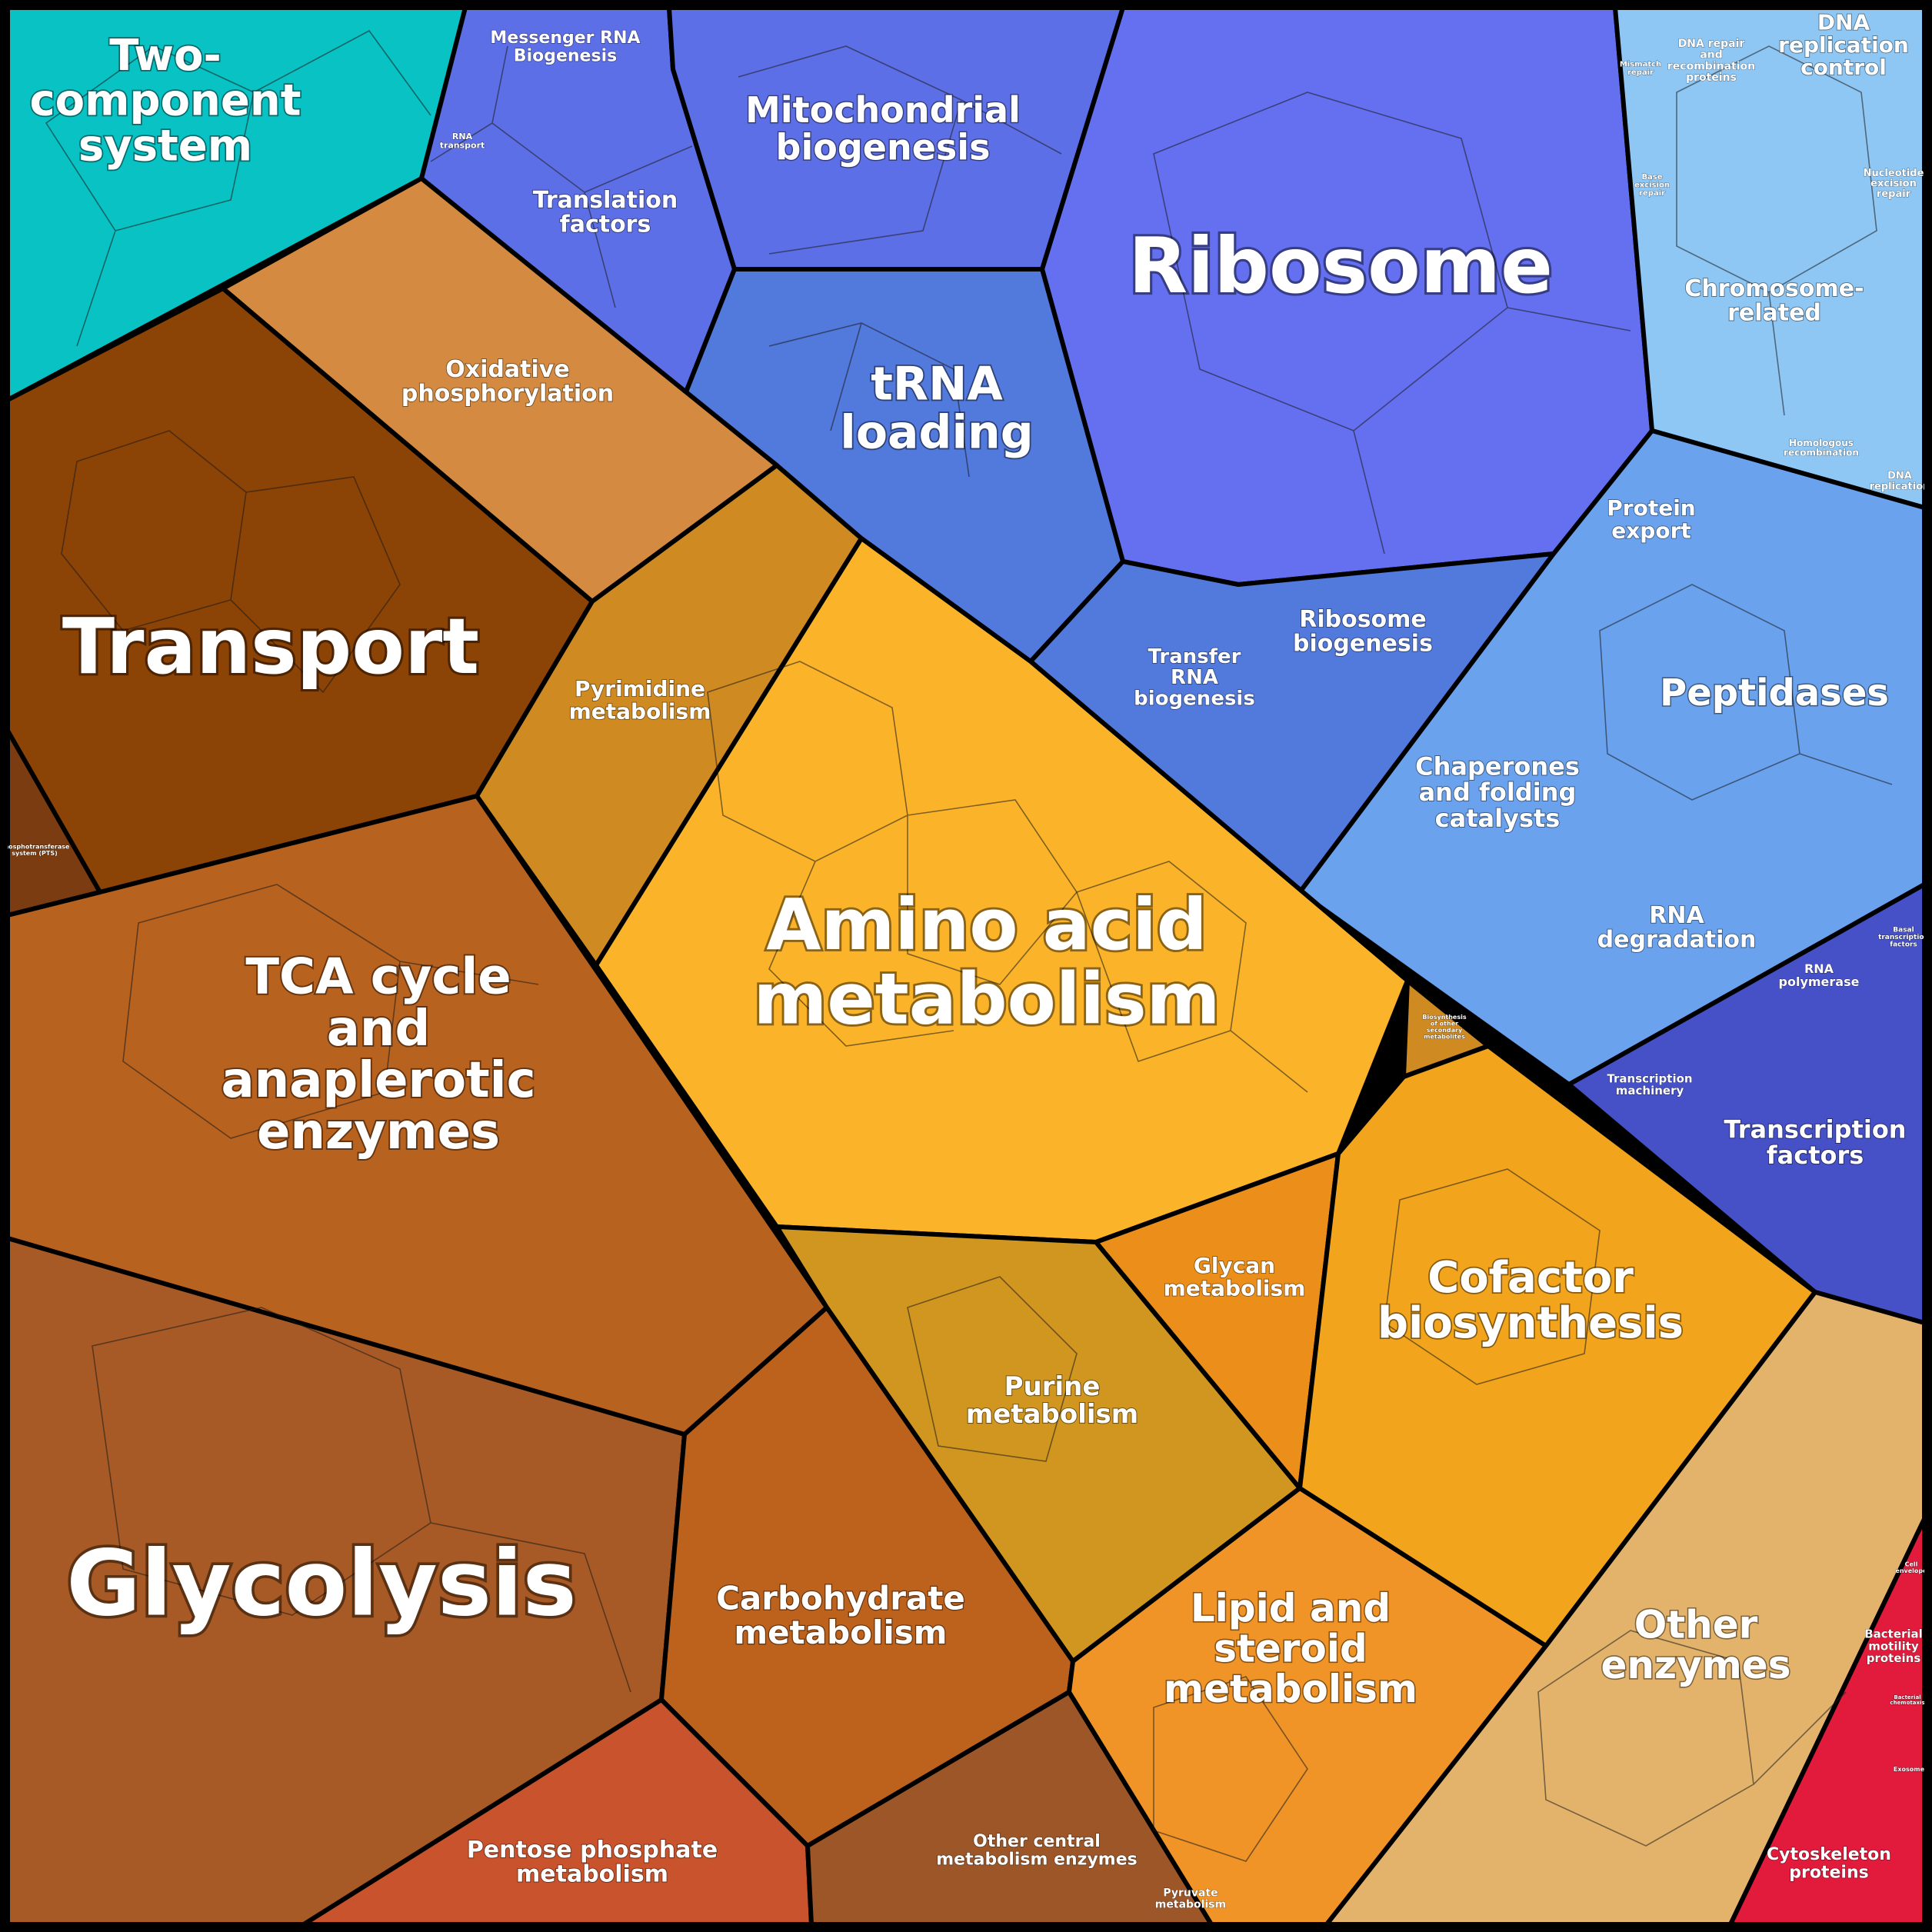 The height and width of the screenshot is (1932, 1932). I want to click on label-exosome: Exosome, so click(1909, 1769).